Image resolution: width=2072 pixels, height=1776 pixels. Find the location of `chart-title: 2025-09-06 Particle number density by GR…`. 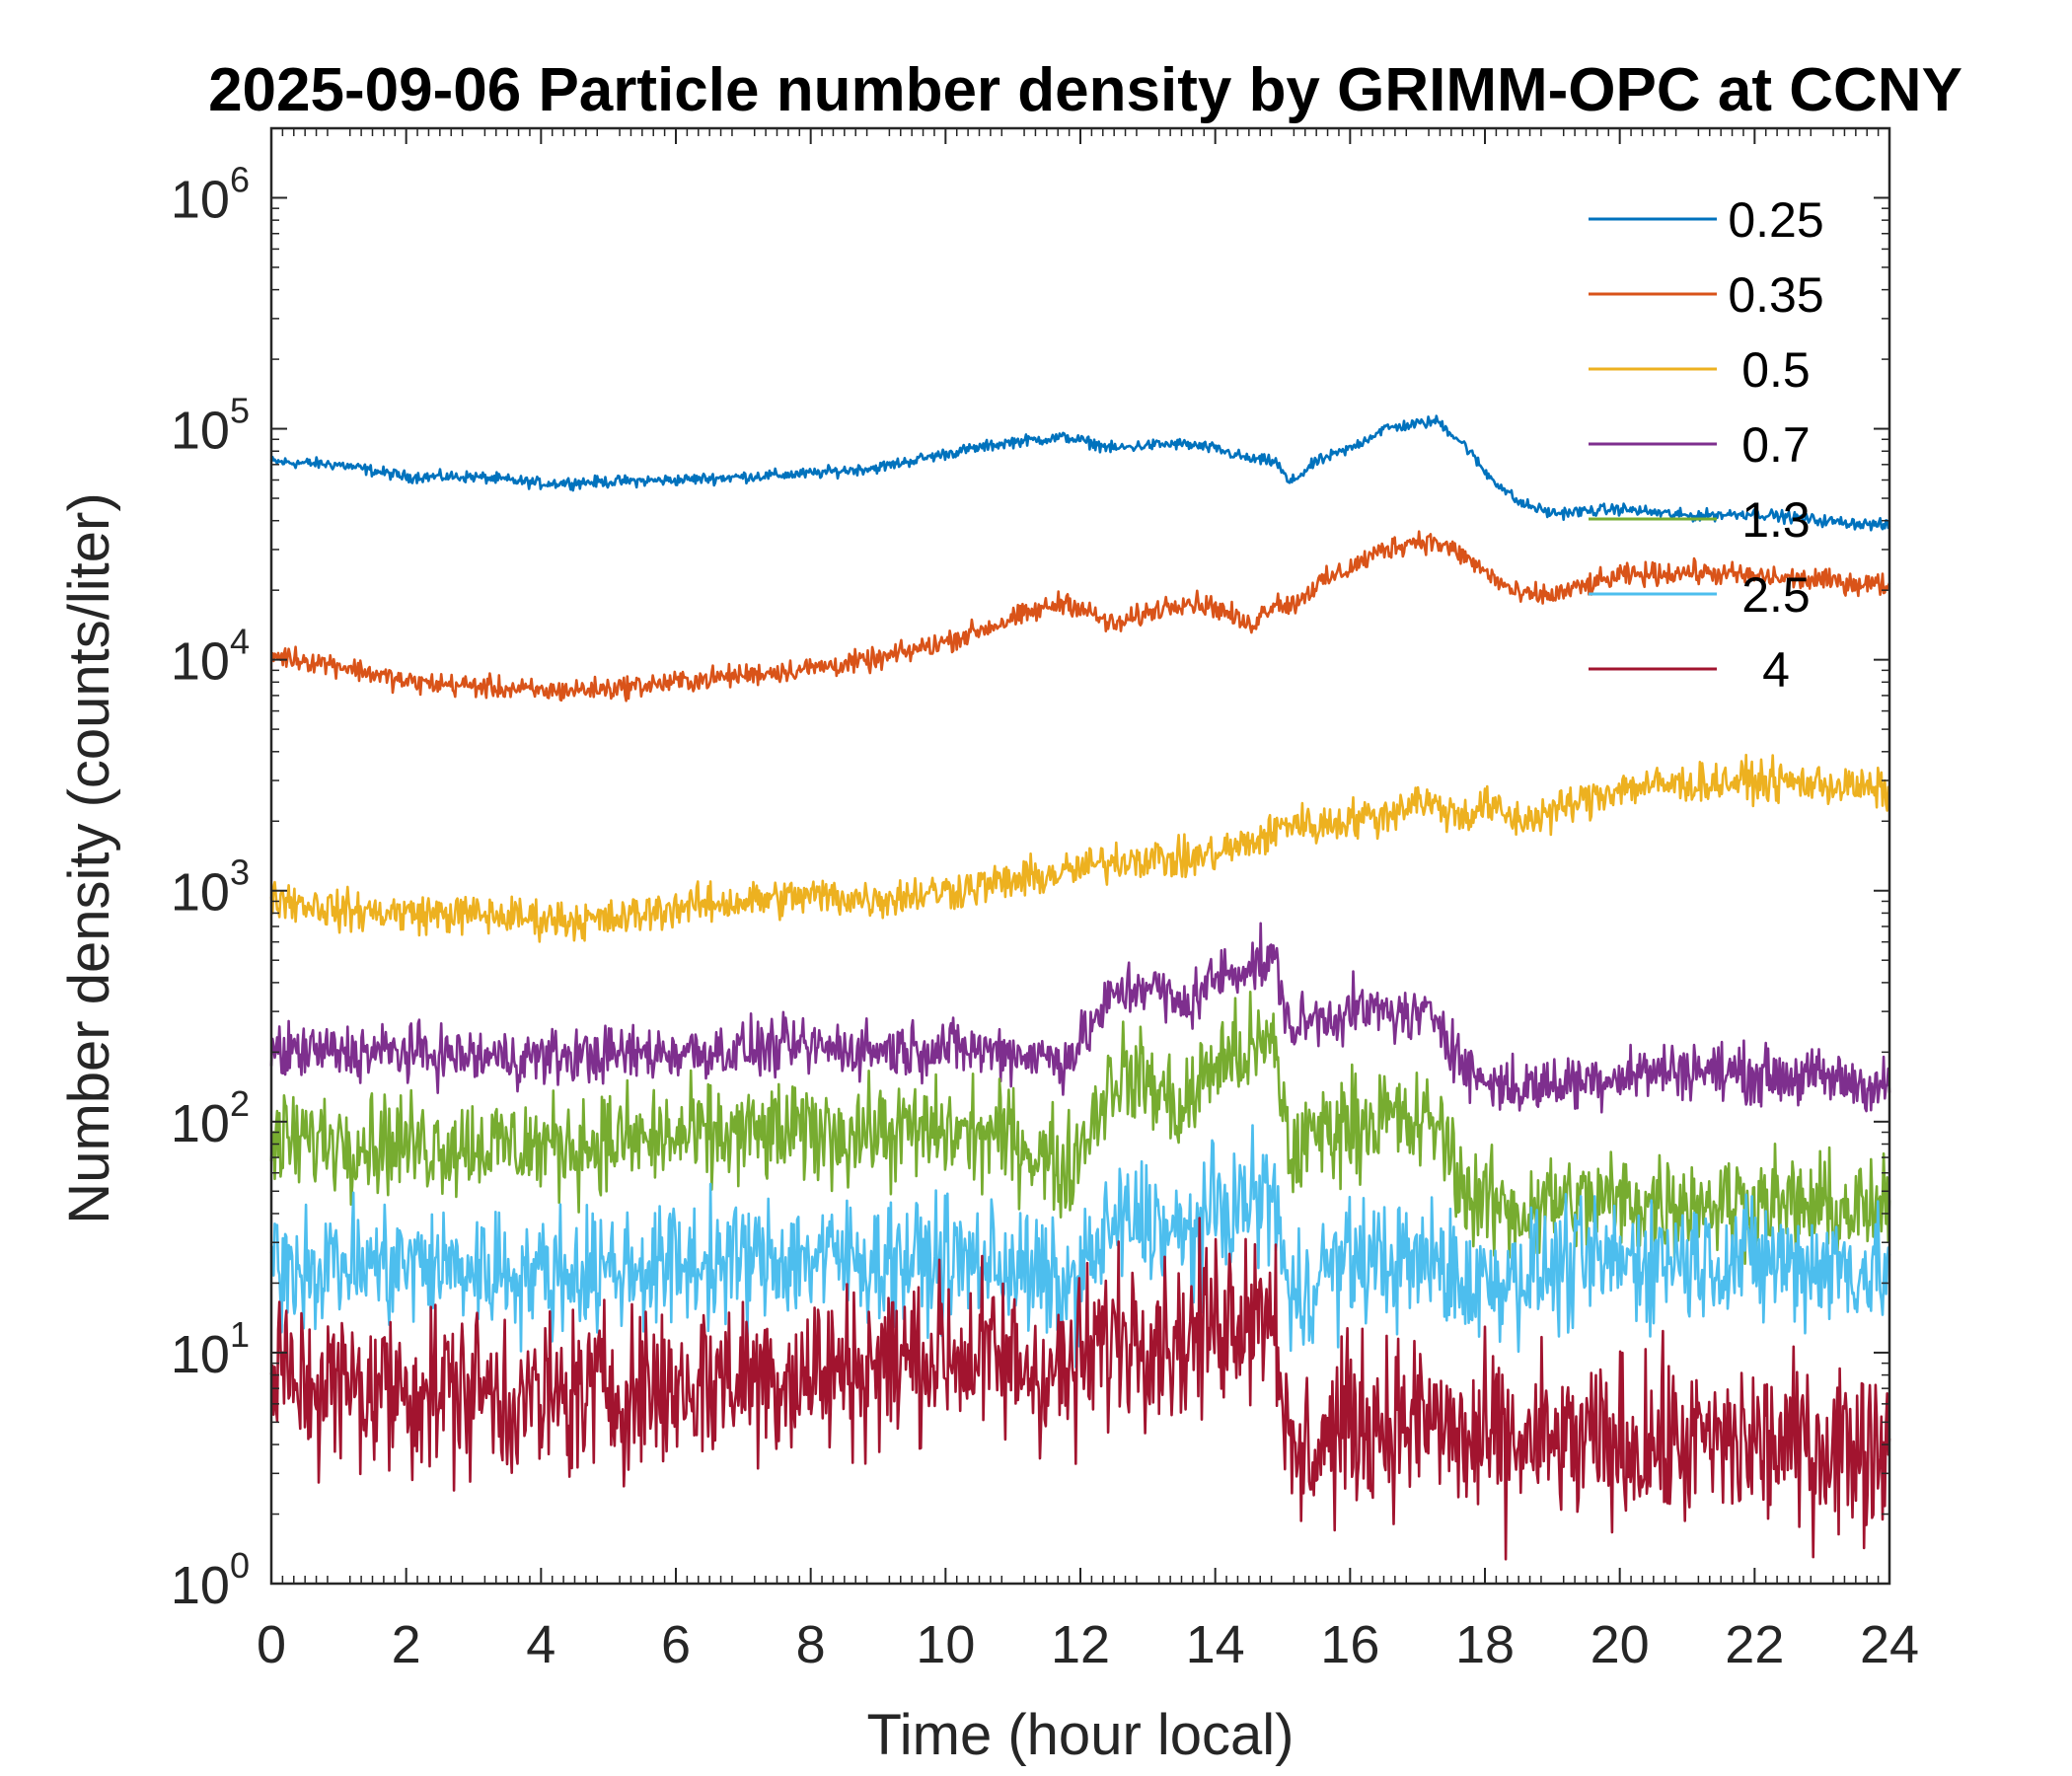

chart-title: 2025-09-06 Particle number density by GR… is located at coordinates (1085, 90).